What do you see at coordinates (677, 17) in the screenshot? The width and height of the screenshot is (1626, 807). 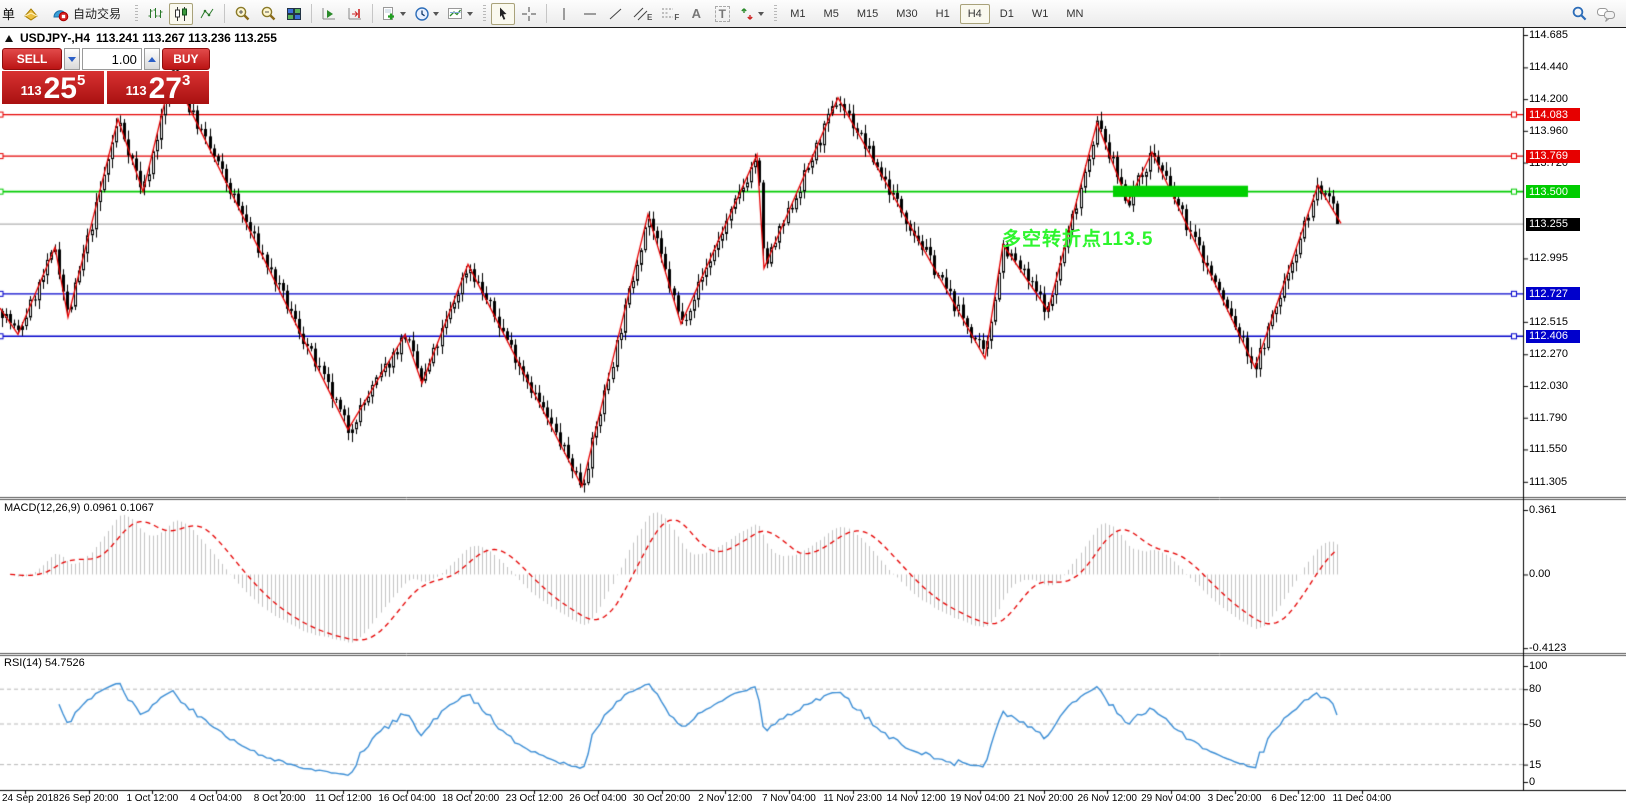 I see `fibo-letter: F` at bounding box center [677, 17].